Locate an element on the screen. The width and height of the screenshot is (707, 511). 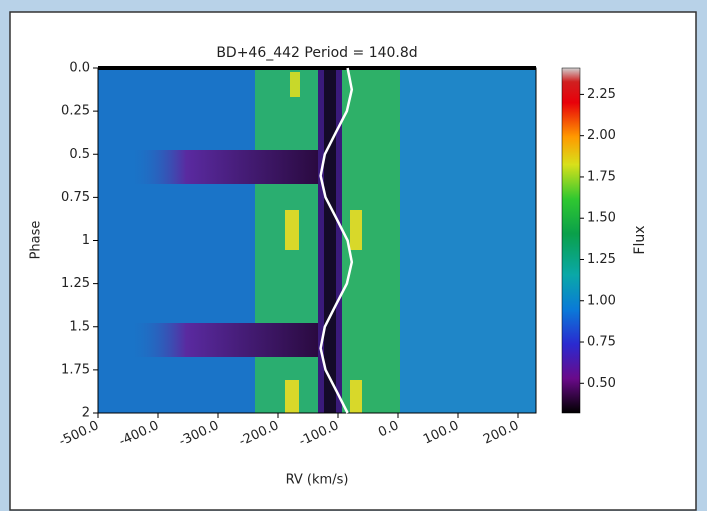
y-tick-label: 1.25 is located at coordinates (75, 283).